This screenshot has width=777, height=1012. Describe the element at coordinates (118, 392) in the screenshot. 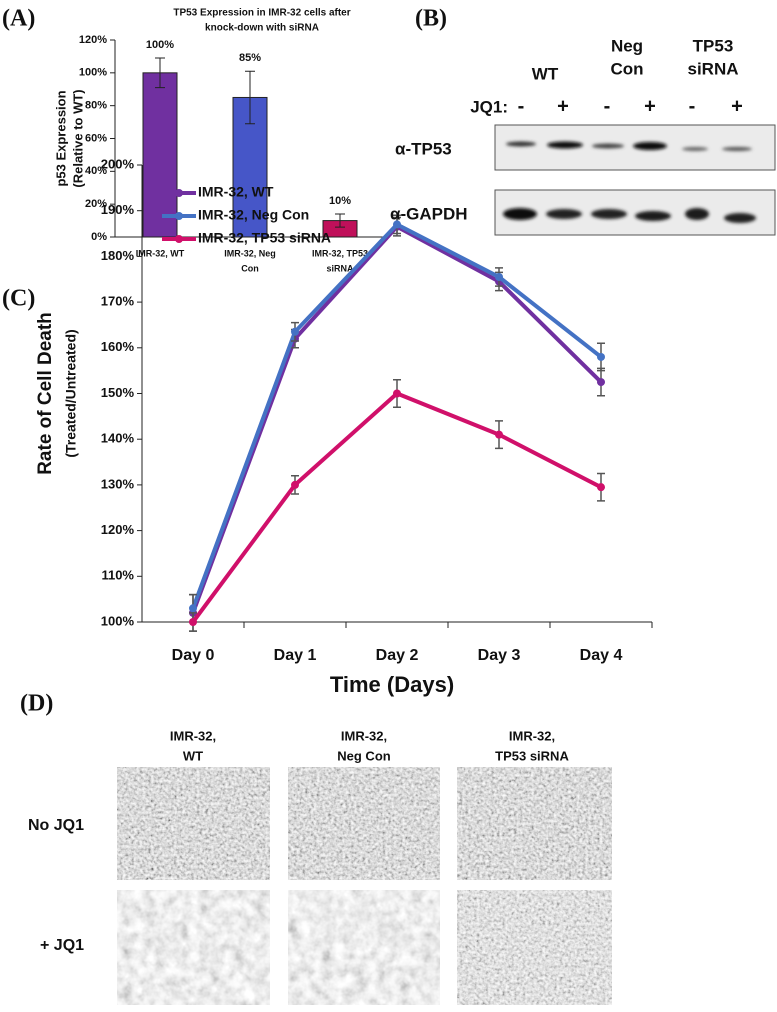

I see `y-tick-label: 150%` at that location.